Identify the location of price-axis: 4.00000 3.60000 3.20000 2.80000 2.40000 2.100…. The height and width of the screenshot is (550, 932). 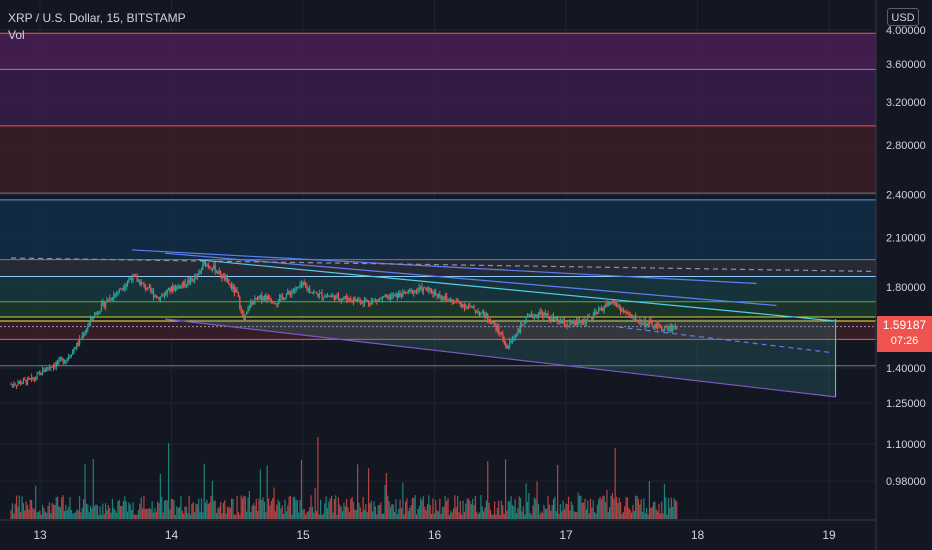
(906, 256).